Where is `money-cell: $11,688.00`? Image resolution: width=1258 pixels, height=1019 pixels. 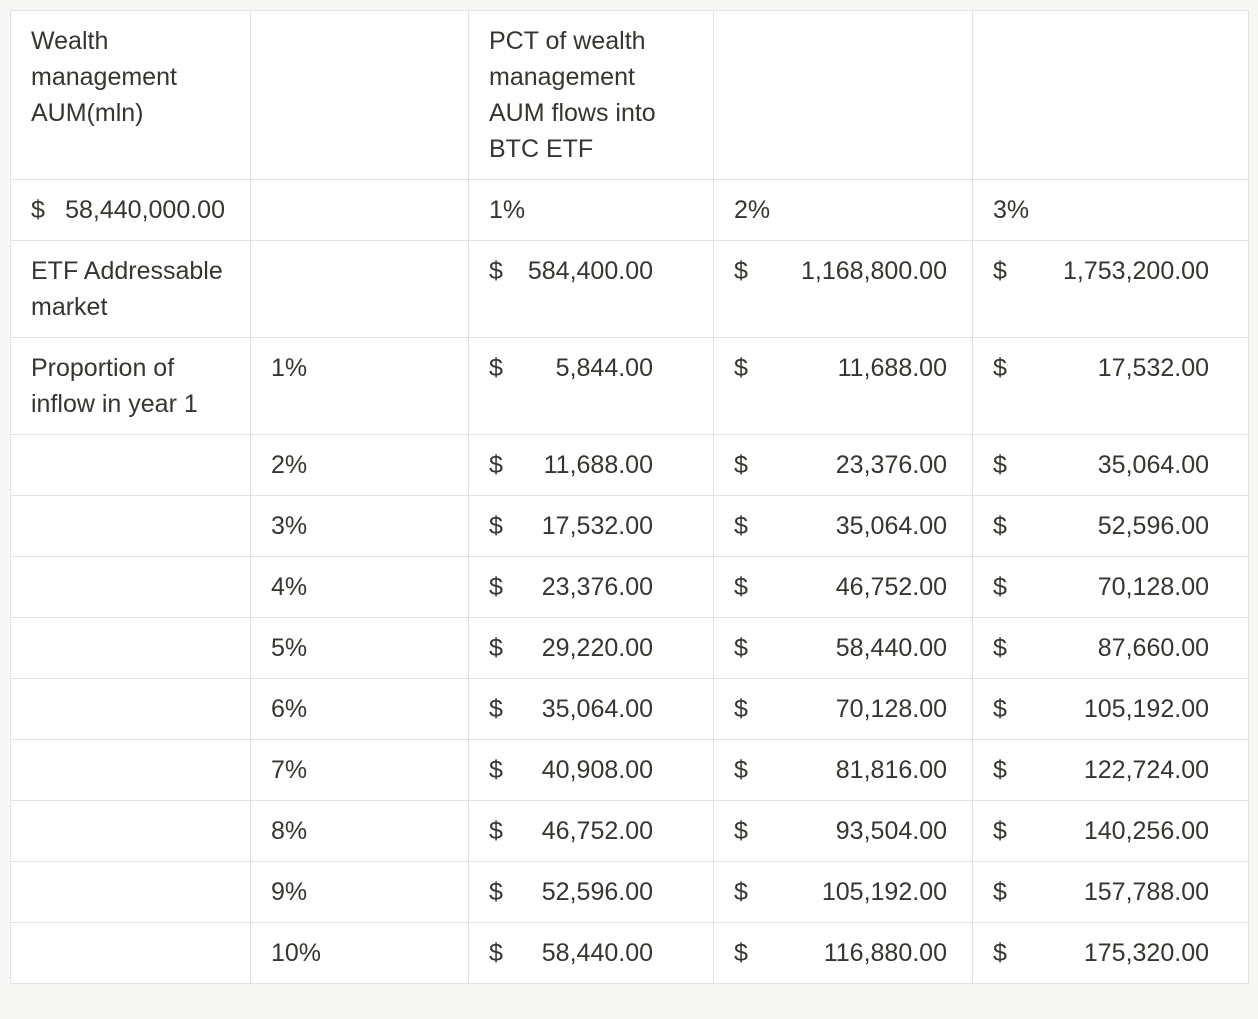 money-cell: $11,688.00 is located at coordinates (843, 386).